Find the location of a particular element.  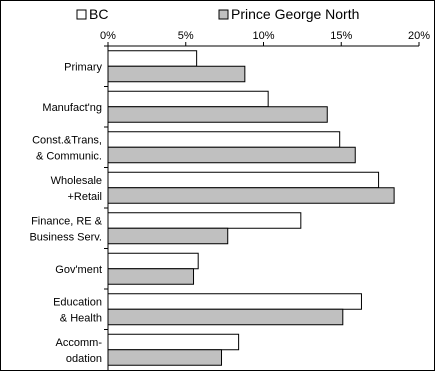

x-tick-label: 10% is located at coordinates (263, 36).